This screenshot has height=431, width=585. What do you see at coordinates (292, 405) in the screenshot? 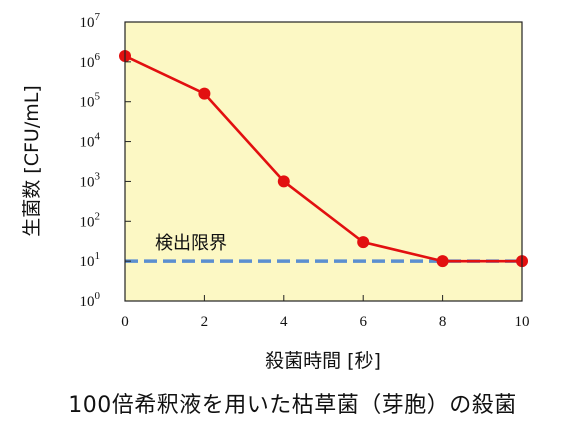
I see `figure-caption: 100倍希釈液を用いた枯草菌（芽胞）の殺菌` at bounding box center [292, 405].